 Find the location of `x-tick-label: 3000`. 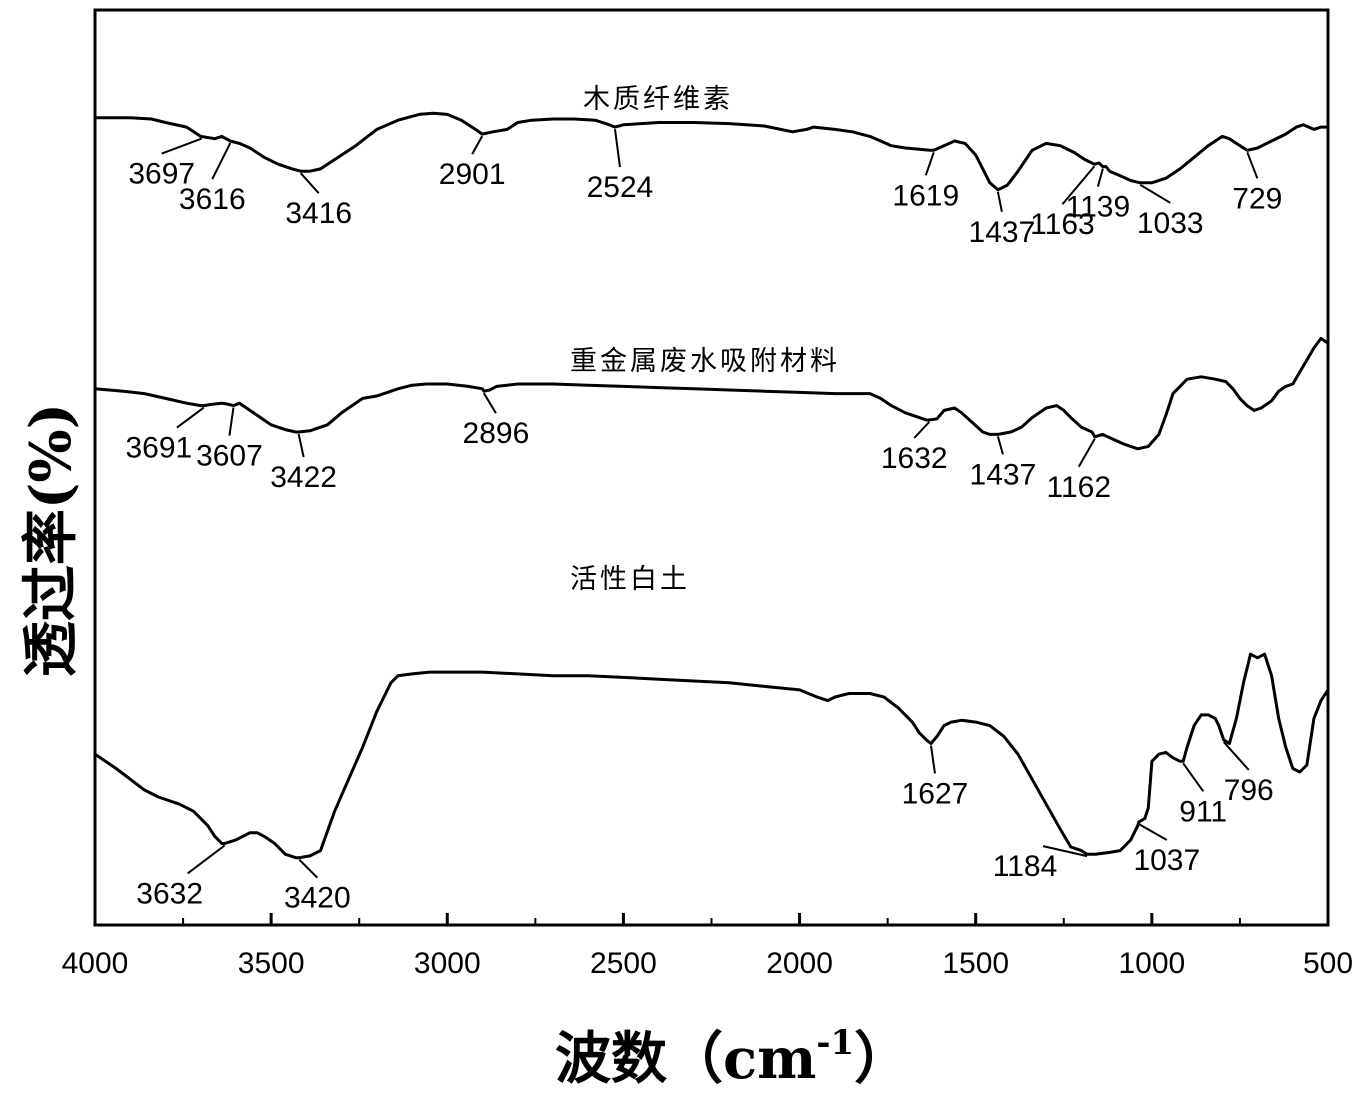

x-tick-label: 3000 is located at coordinates (447, 963).